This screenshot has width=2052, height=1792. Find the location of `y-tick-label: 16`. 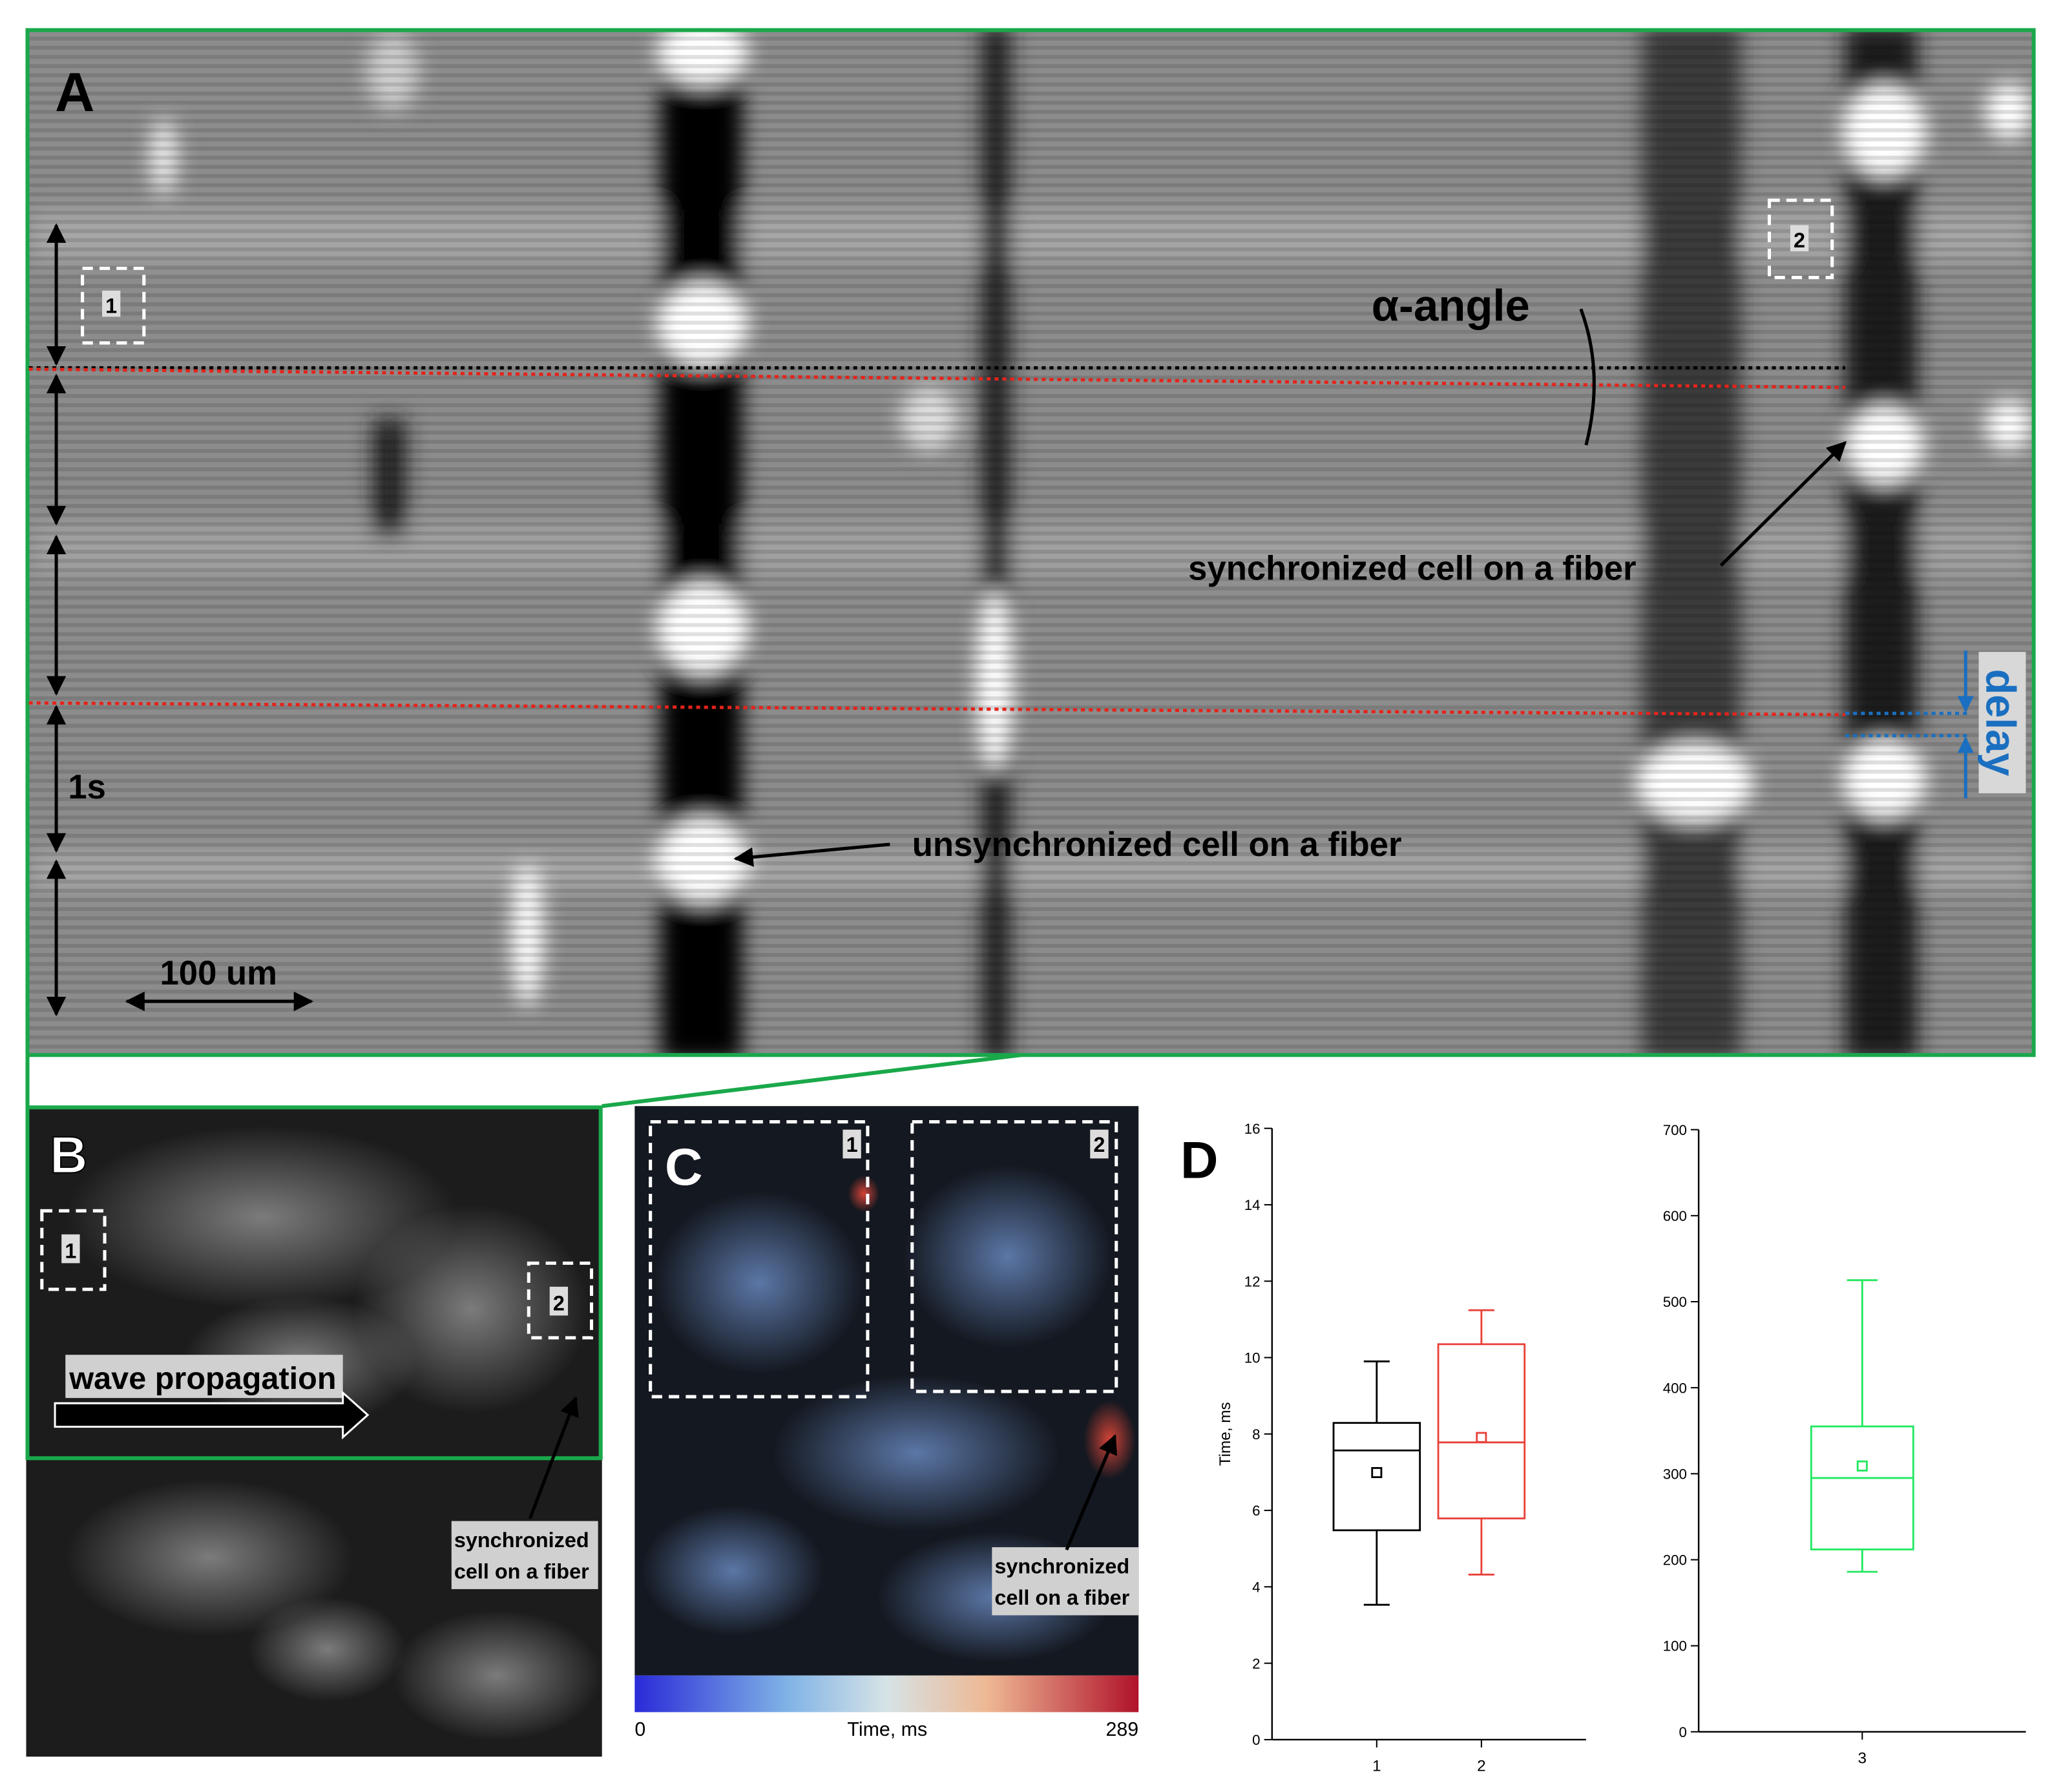

y-tick-label: 16 is located at coordinates (1252, 1129).